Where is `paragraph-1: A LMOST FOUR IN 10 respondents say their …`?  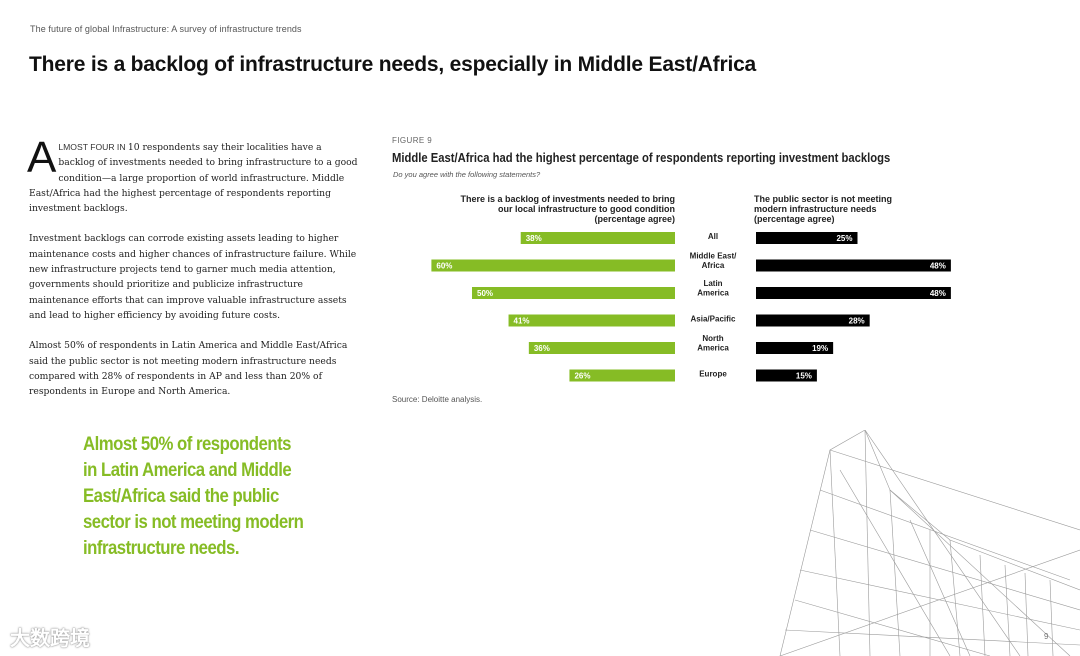 paragraph-1: A LMOST FOUR IN 10 respondents say their … is located at coordinates (193, 174).